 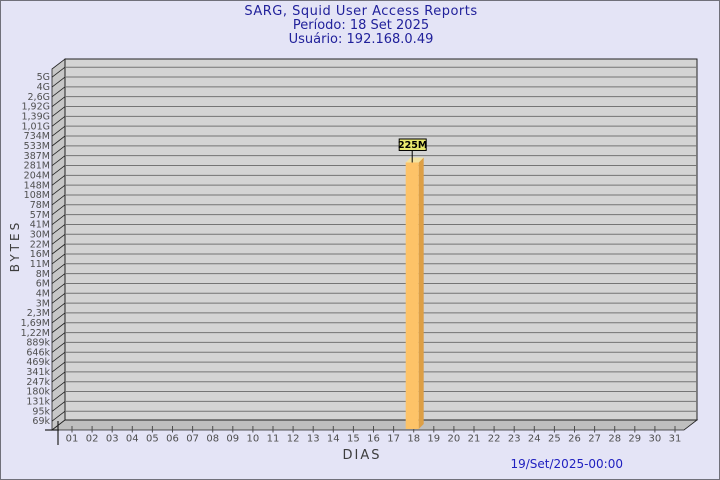 I want to click on x-tick-label: 01, so click(x=72, y=439).